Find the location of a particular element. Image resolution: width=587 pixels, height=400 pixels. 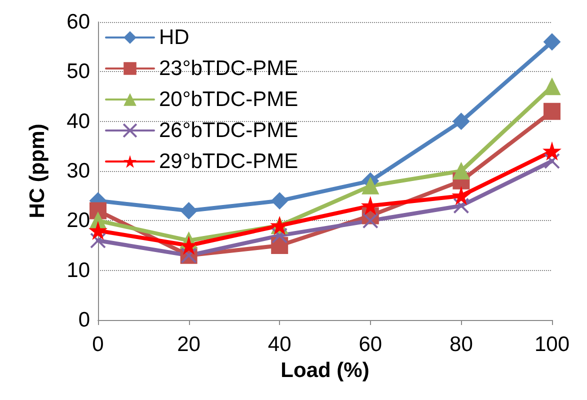

x-tick-label: 80 is located at coordinates (461, 344).